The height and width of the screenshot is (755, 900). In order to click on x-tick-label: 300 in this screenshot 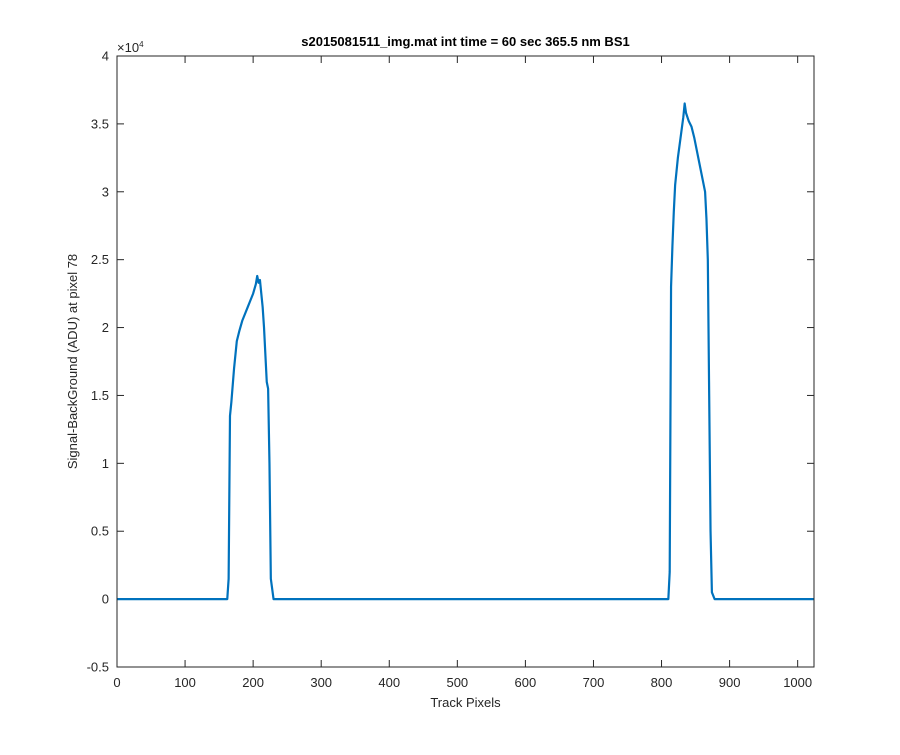, I will do `click(321, 682)`.